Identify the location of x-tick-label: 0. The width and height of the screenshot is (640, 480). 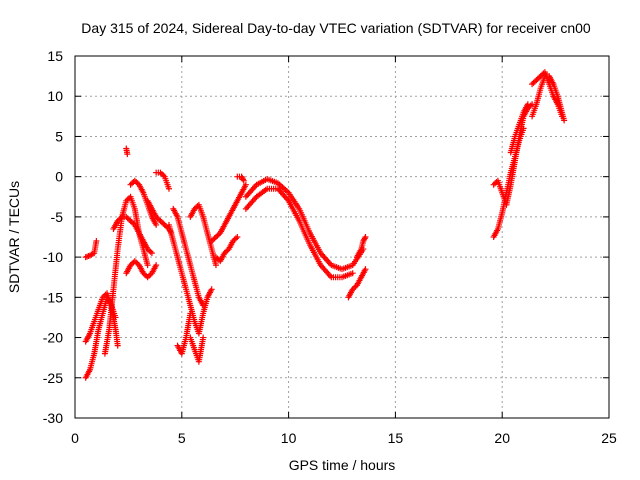
(75, 438).